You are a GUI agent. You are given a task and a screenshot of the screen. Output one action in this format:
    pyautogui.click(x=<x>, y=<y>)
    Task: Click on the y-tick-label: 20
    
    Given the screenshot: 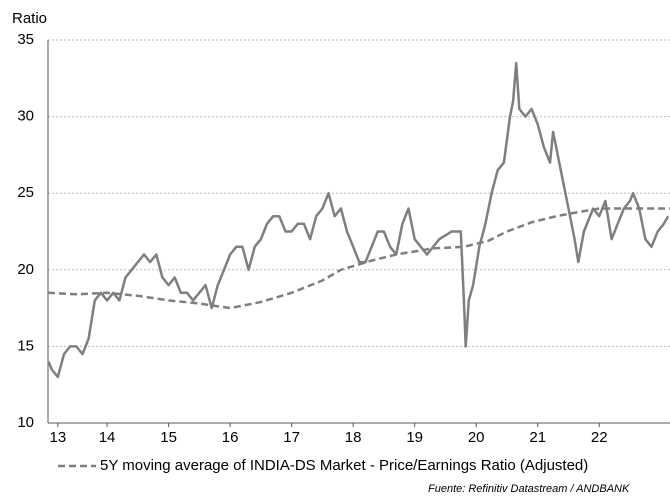 What is the action you would take?
    pyautogui.click(x=25, y=269)
    